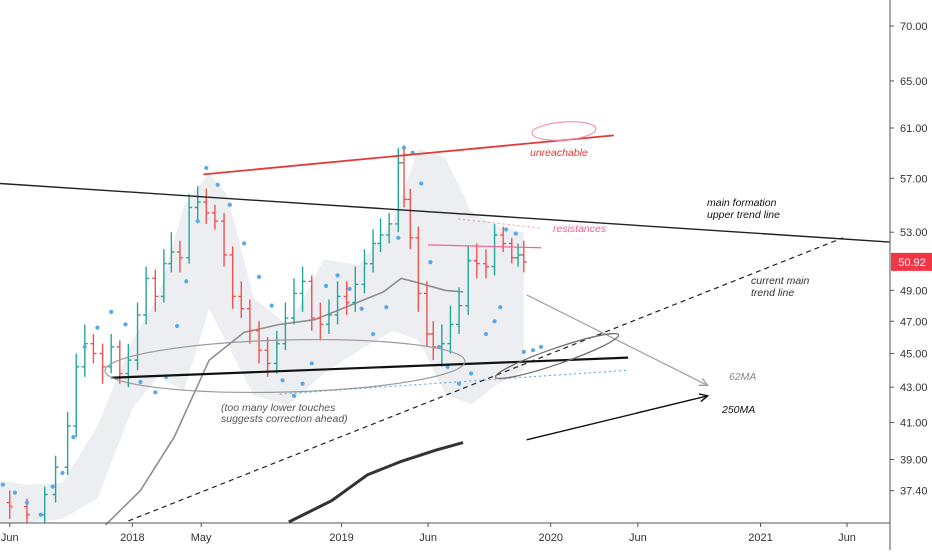 Image resolution: width=932 pixels, height=555 pixels. Describe the element at coordinates (454, 382) in the screenshot. I see `blue-dotted-line` at that location.